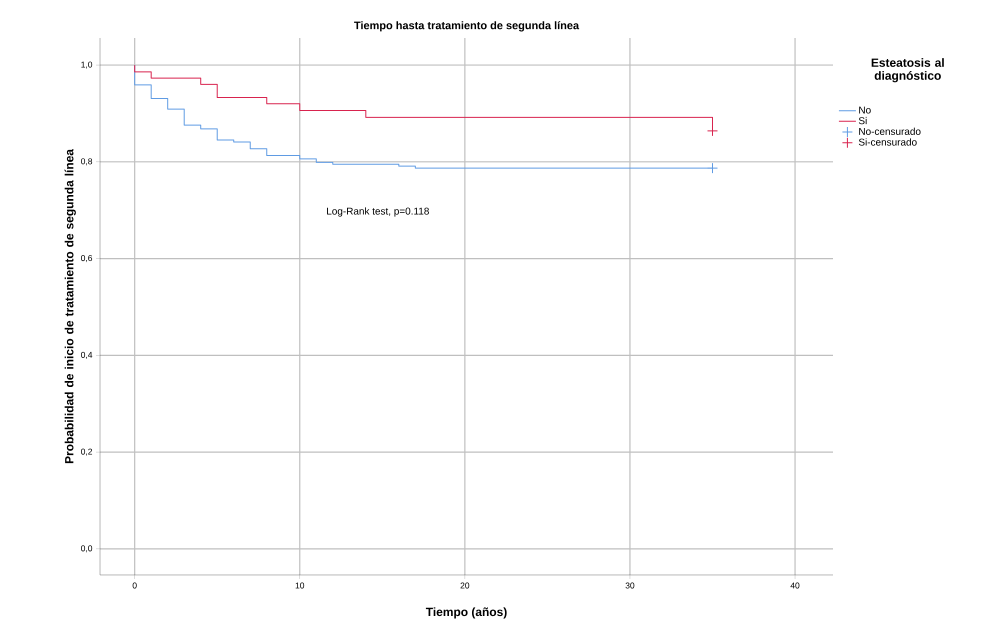 The height and width of the screenshot is (641, 981). I want to click on y-tick-label: 0,6, so click(86, 258).